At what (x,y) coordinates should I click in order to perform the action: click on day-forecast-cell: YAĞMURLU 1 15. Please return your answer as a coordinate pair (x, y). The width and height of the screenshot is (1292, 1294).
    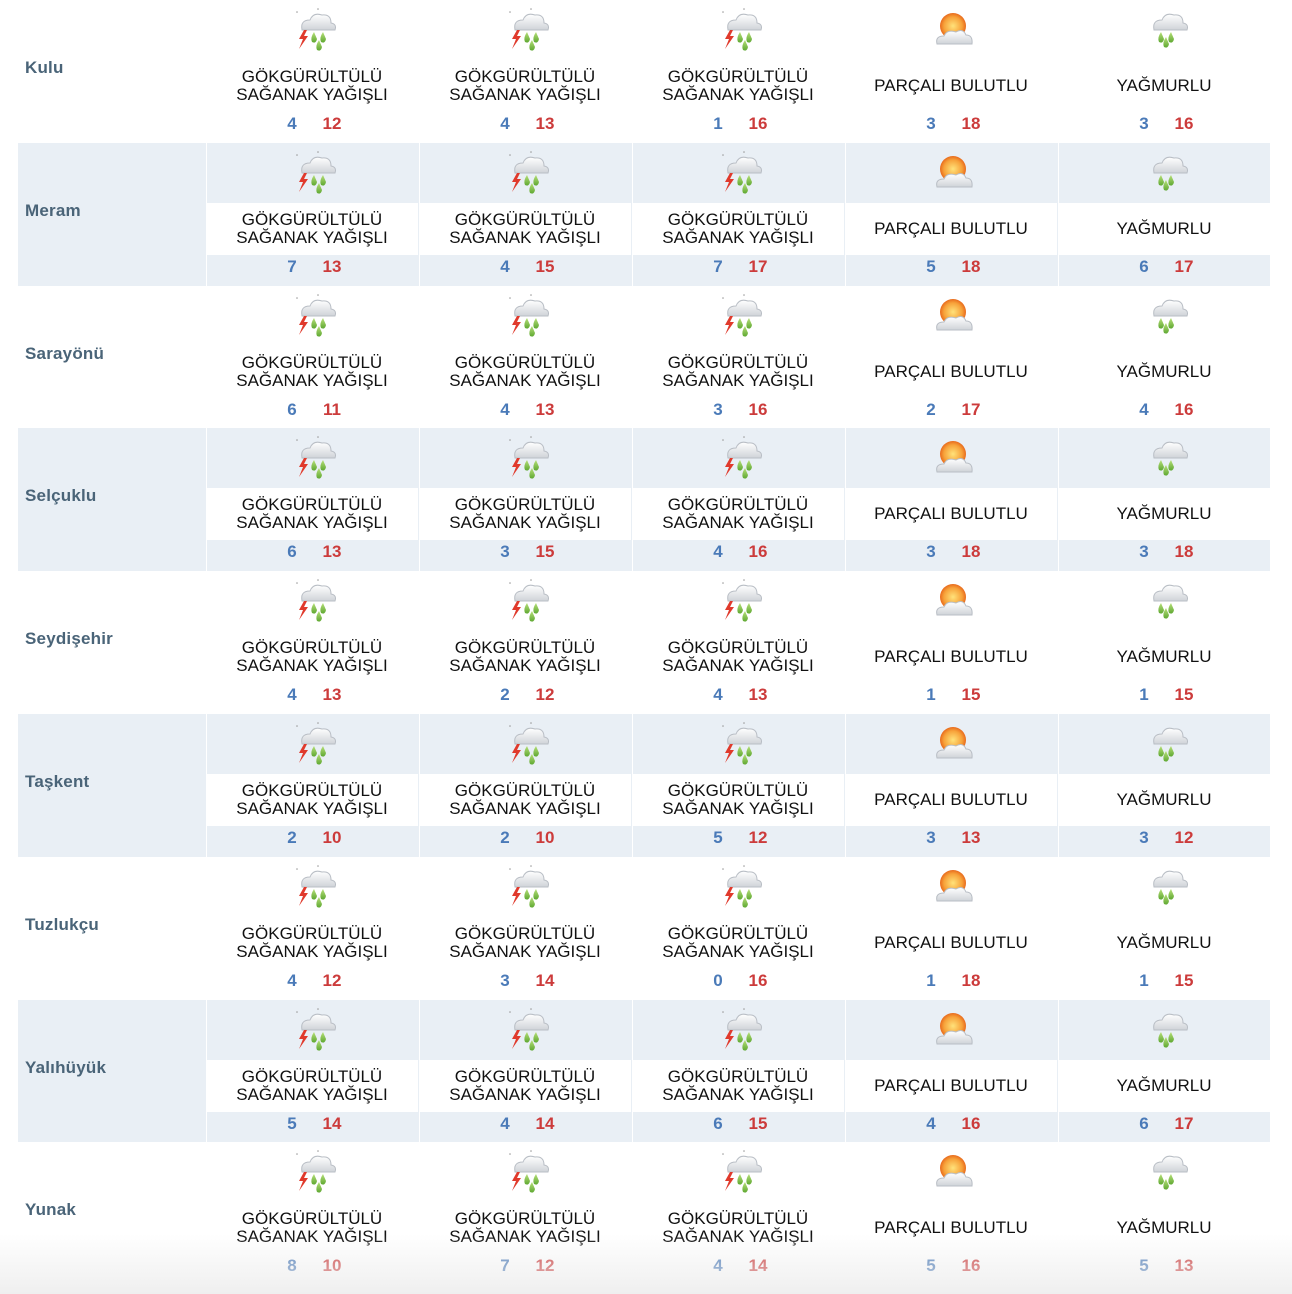
    Looking at the image, I should click on (1164, 642).